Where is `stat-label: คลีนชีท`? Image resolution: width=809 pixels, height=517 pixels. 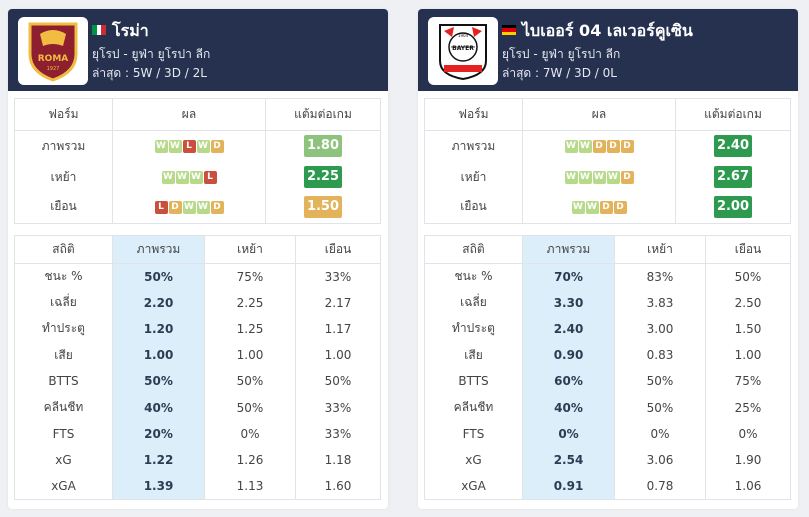 stat-label: คลีนชีท is located at coordinates (63, 407).